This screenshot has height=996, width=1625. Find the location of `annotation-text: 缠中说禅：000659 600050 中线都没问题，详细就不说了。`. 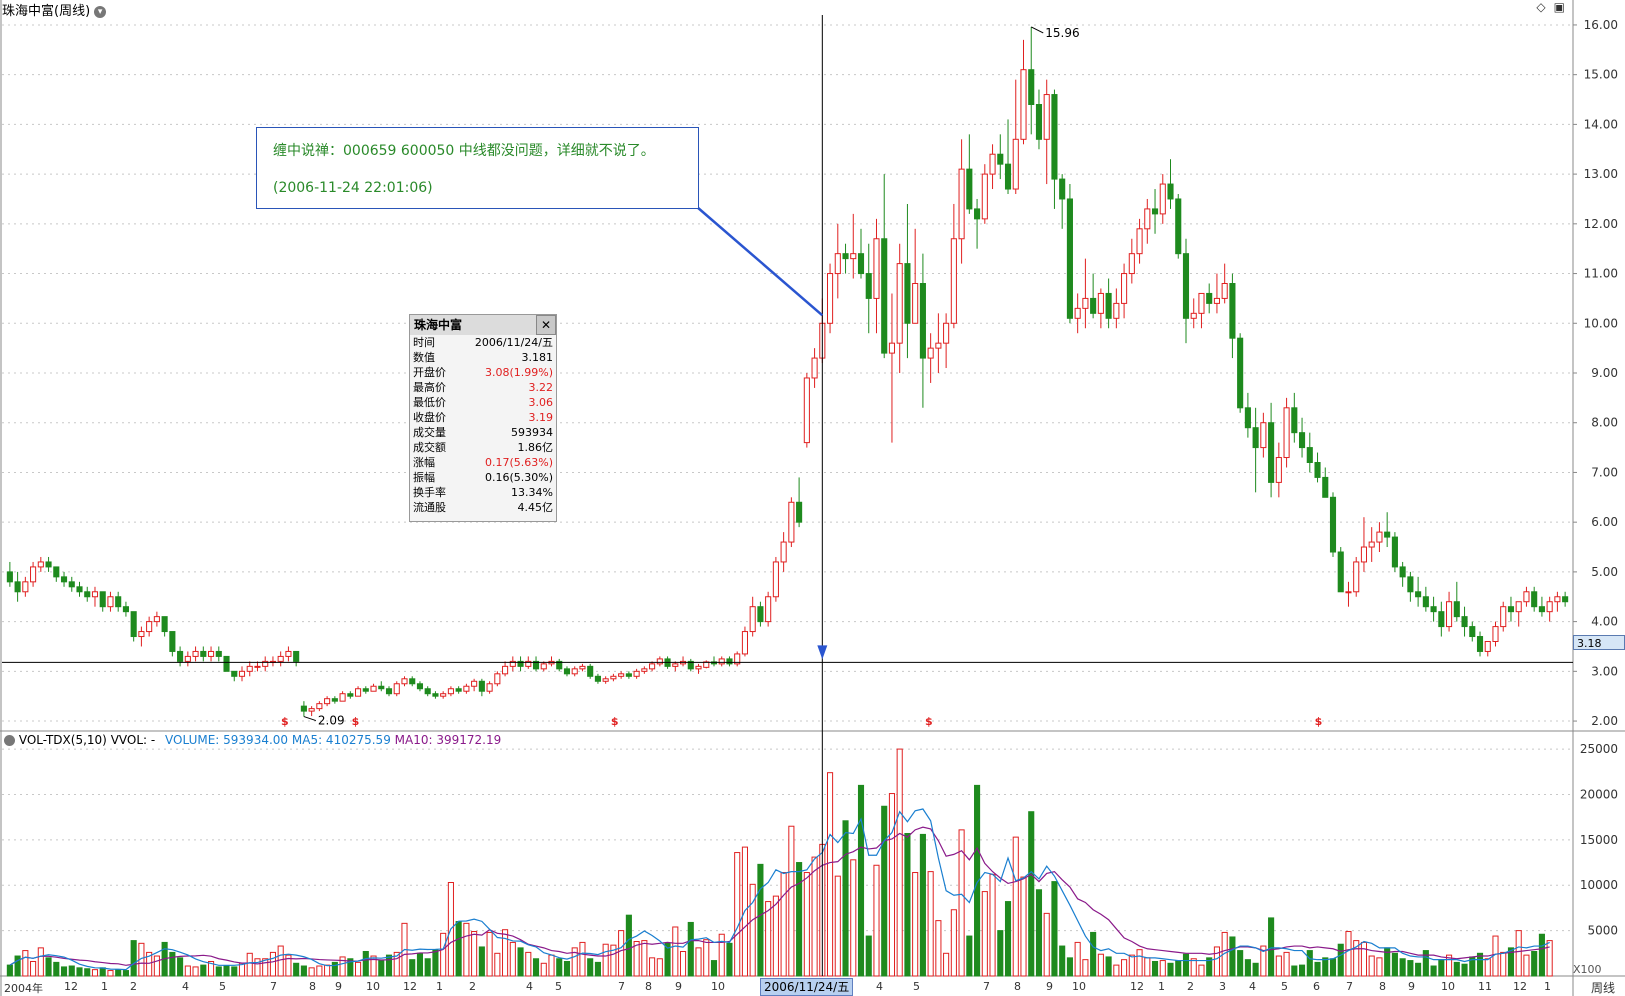

annotation-text: 缠中说禅：000659 600050 中线都没问题，详细就不说了。 is located at coordinates (464, 151).